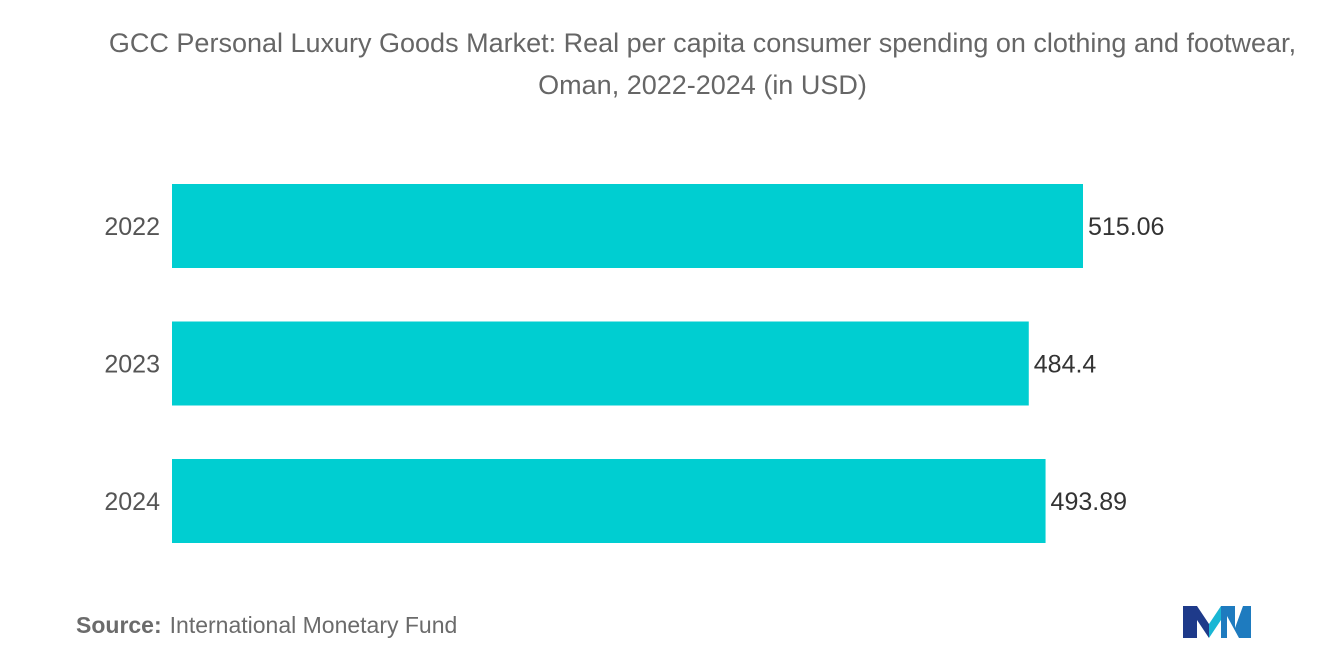 This screenshot has height=665, width=1320. I want to click on source-note: Source: International Monetary Fund, so click(266, 625).